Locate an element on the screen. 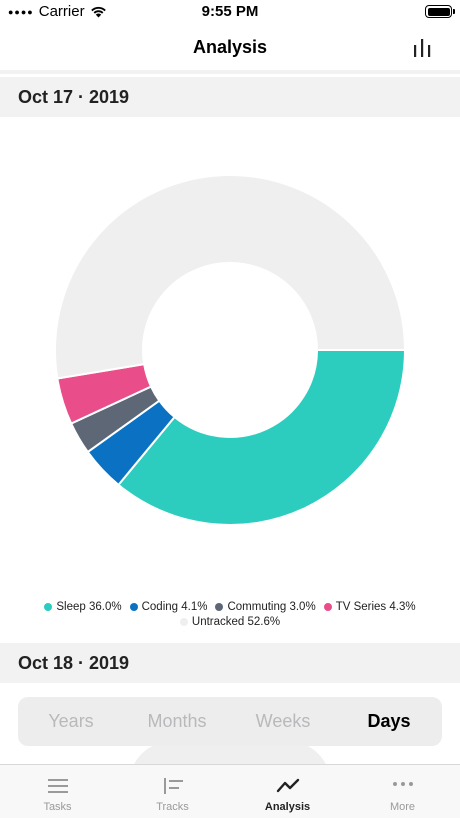  page-title: Analysis is located at coordinates (230, 47).